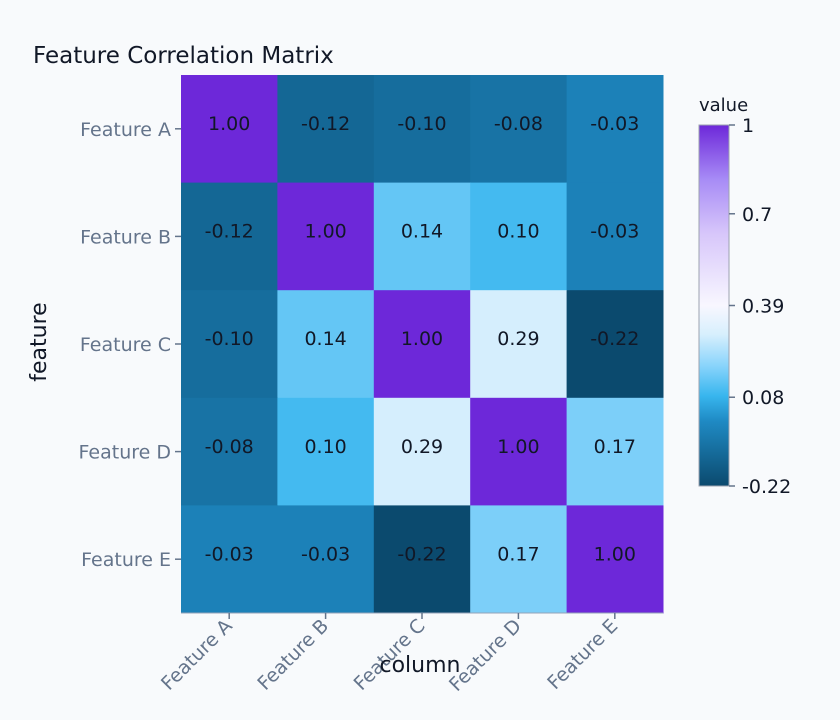 This screenshot has width=840, height=720. Describe the element at coordinates (582, 654) in the screenshot. I see `x-tick-label: Feature E` at that location.